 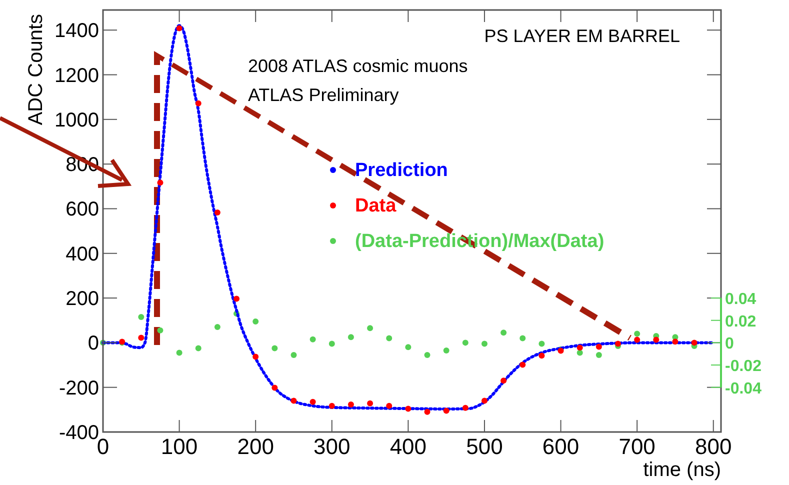 What do you see at coordinates (561, 446) in the screenshot?
I see `x-tick-label: 600` at bounding box center [561, 446].